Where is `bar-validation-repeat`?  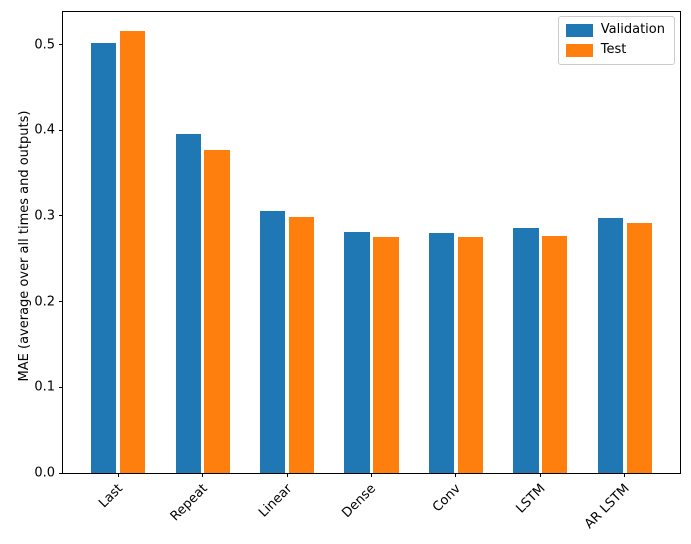
bar-validation-repeat is located at coordinates (188, 303).